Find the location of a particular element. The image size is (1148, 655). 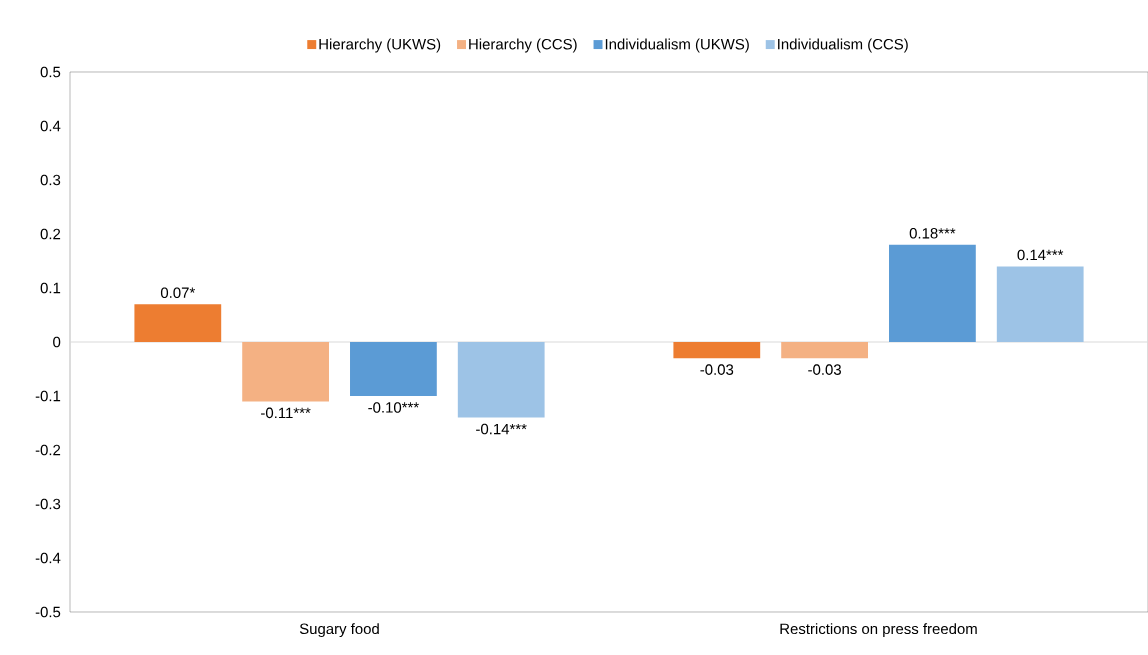

legend-label: Individualism (CCS) is located at coordinates (843, 45).